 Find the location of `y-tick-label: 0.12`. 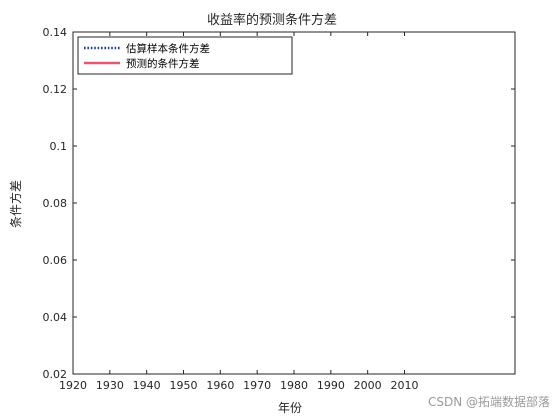

y-tick-label: 0.12 is located at coordinates (55, 89).